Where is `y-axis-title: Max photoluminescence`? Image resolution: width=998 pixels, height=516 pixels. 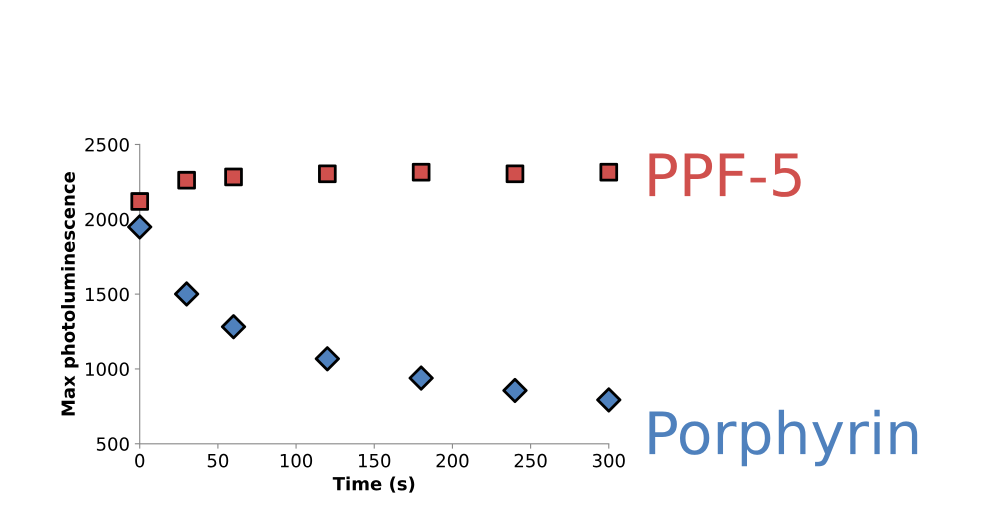 y-axis-title: Max photoluminescence is located at coordinates (69, 294).